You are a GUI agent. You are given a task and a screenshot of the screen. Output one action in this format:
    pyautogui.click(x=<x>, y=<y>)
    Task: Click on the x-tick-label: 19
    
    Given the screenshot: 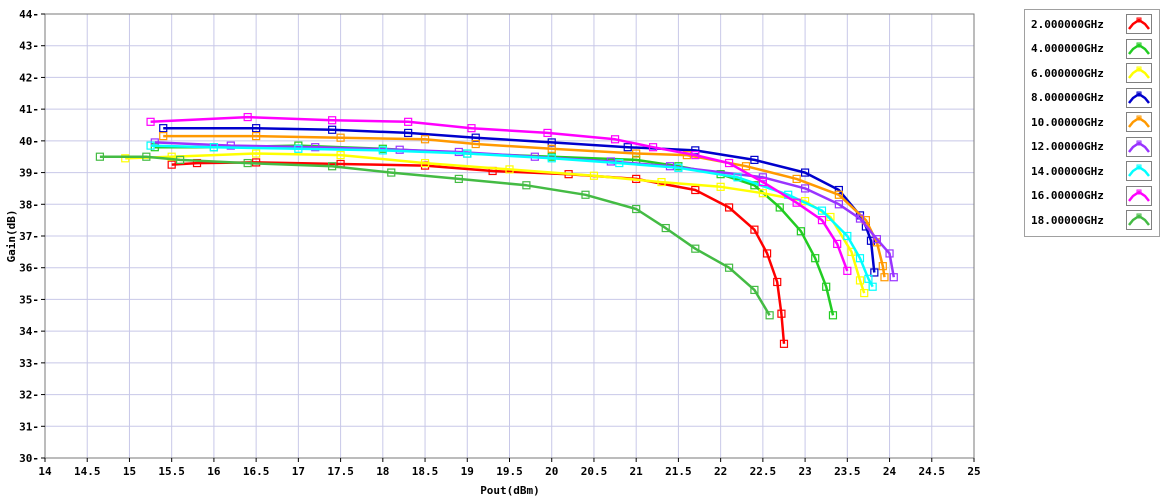 What is the action you would take?
    pyautogui.click(x=467, y=471)
    